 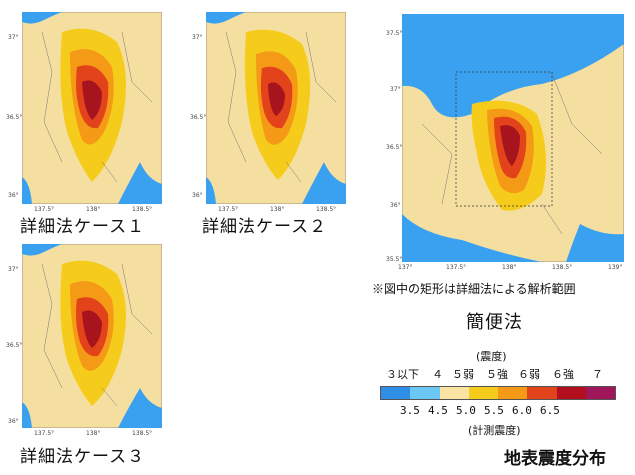 What do you see at coordinates (394, 147) in the screenshot?
I see `map-simple-ytick: 36.5°` at bounding box center [394, 147].